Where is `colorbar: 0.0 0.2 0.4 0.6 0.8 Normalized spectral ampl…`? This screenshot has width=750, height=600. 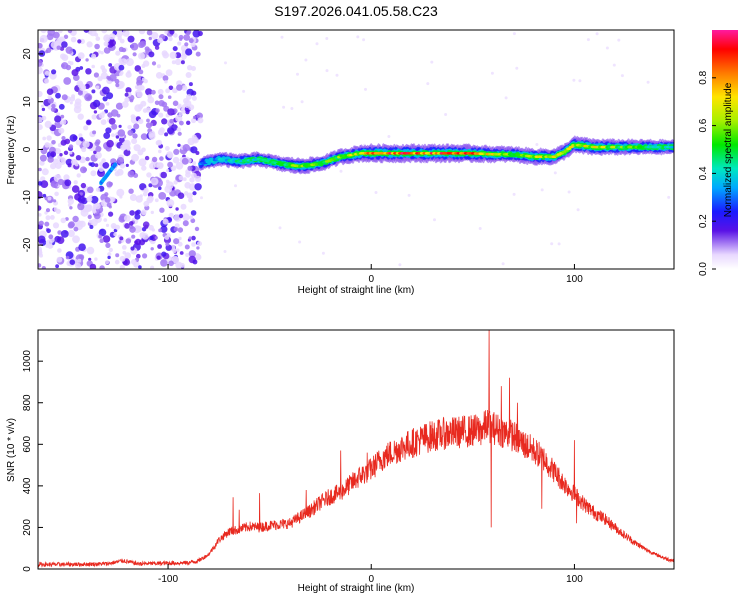
colorbar: 0.0 0.2 0.4 0.6 0.8 Normalized spectral ampl… is located at coordinates (718, 153).